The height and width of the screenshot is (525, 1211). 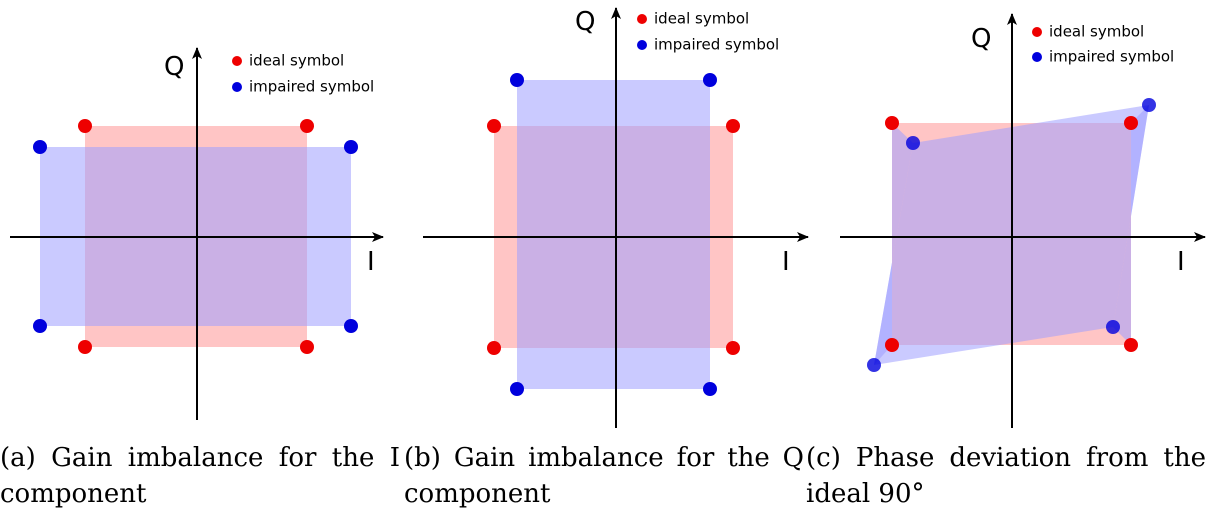 I want to click on caption: (b) Gain imbalance for the Q component, so click(x=604, y=476).